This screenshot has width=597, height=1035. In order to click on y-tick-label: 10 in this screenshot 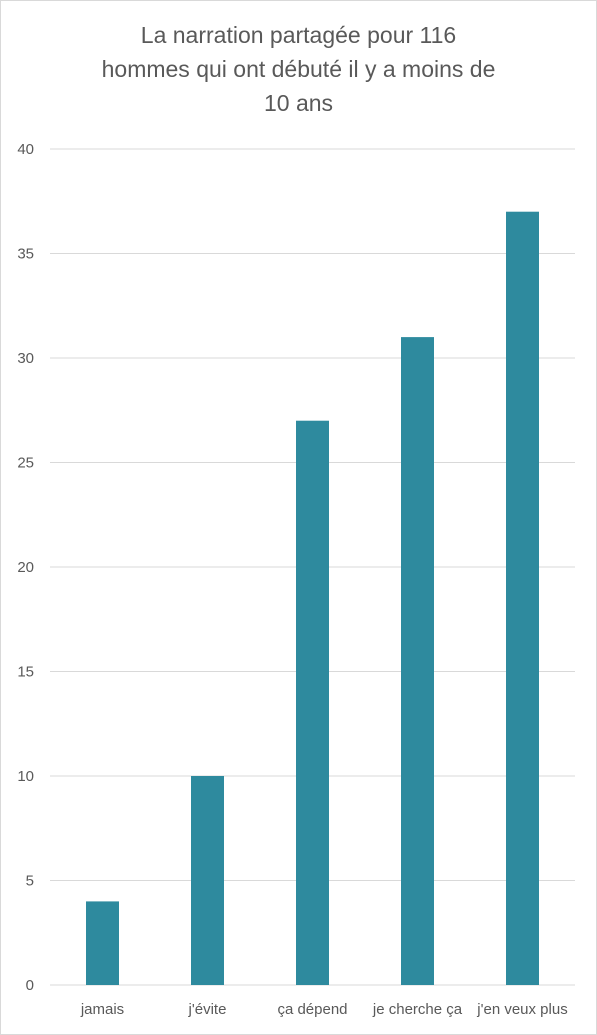, I will do `click(25, 776)`.